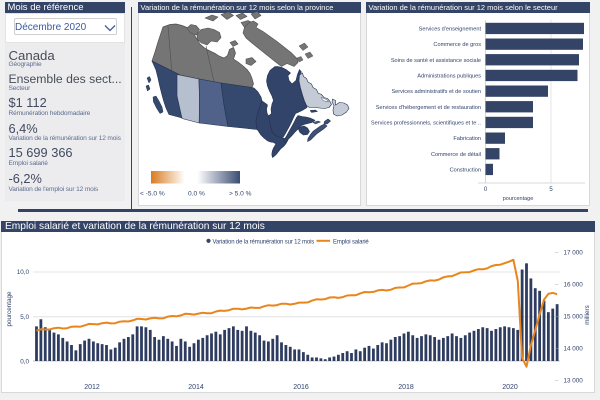  Describe the element at coordinates (406, 387) in the screenshot. I see `svg-text: 2018` at that location.